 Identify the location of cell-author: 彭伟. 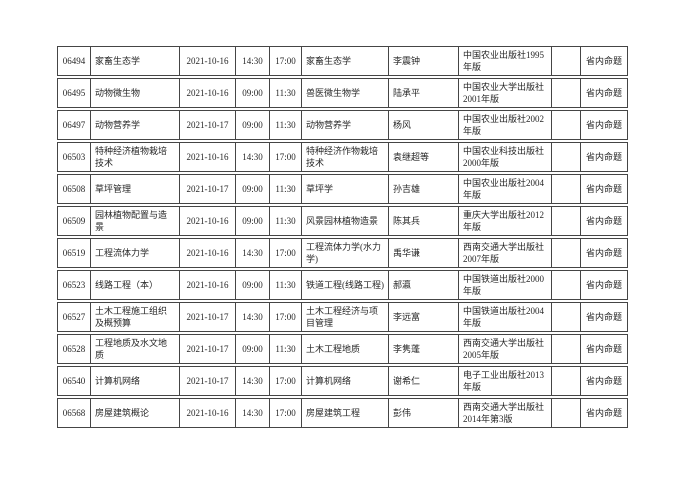
(423, 413).